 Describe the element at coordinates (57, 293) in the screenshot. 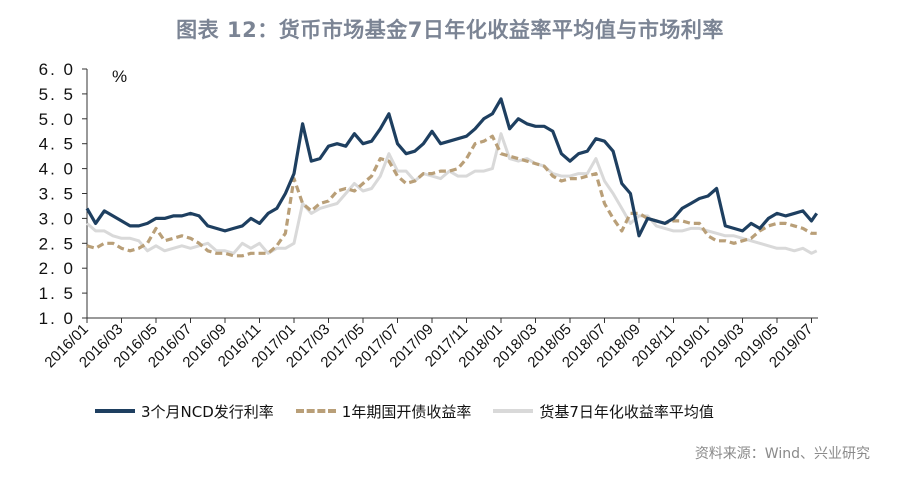

I see `y-tick-label: 1. 5` at that location.